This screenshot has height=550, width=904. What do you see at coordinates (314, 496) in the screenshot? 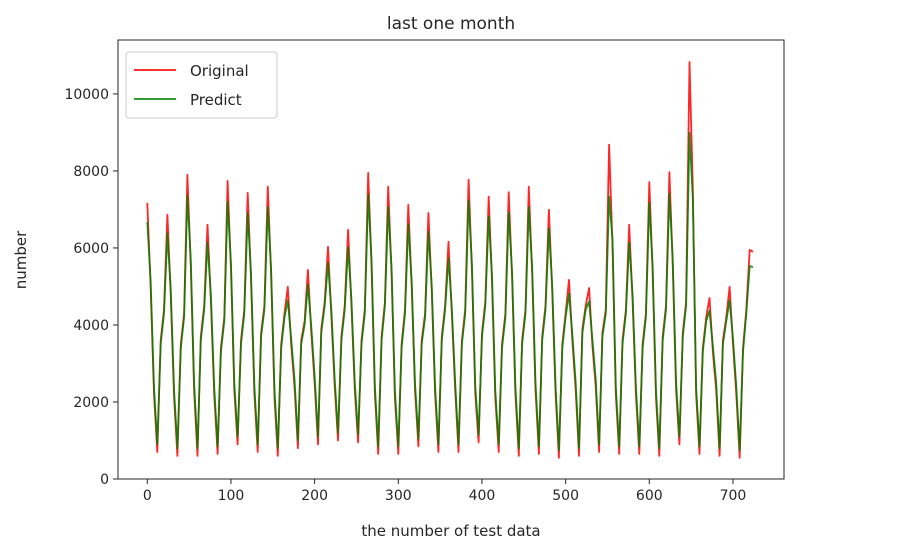
I see `x-tick-label: 200` at bounding box center [314, 496].